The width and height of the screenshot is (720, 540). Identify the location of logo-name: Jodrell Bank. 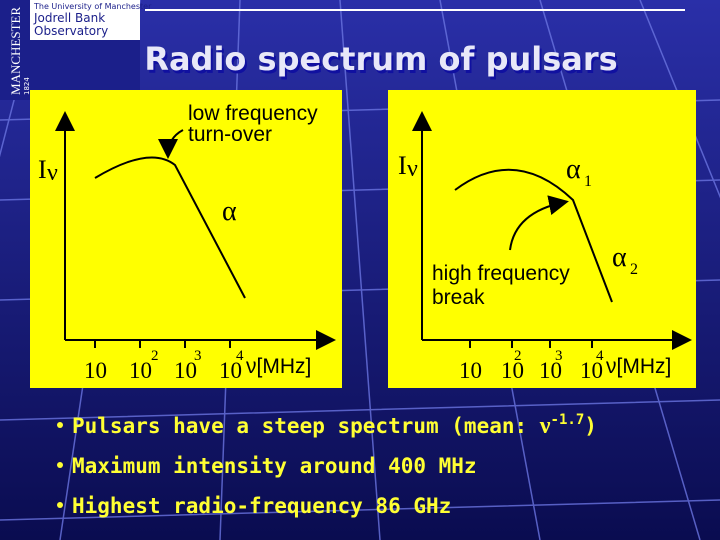
(69, 18).